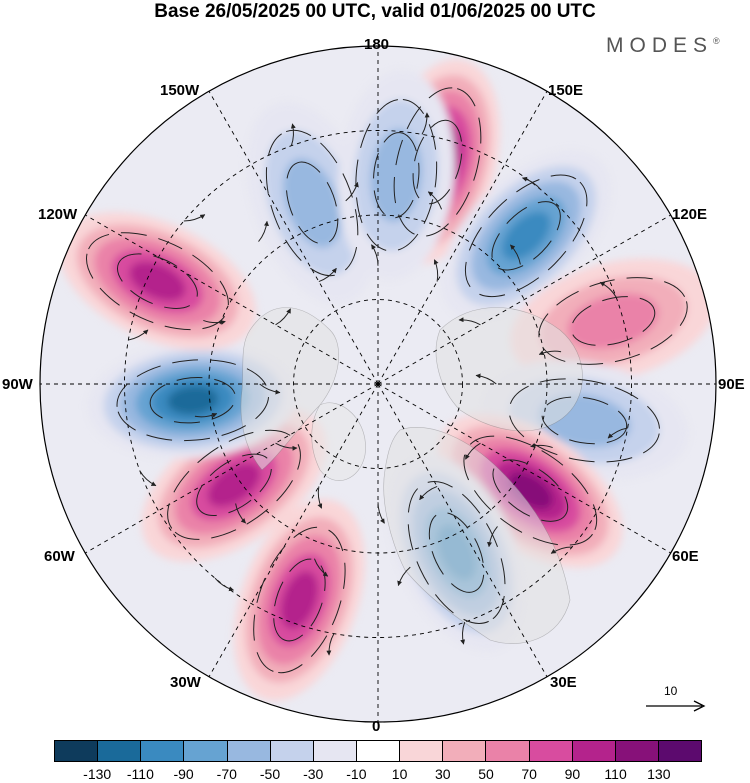 This screenshot has height=783, width=750. I want to click on lon-label-30w: 30W, so click(185, 682).